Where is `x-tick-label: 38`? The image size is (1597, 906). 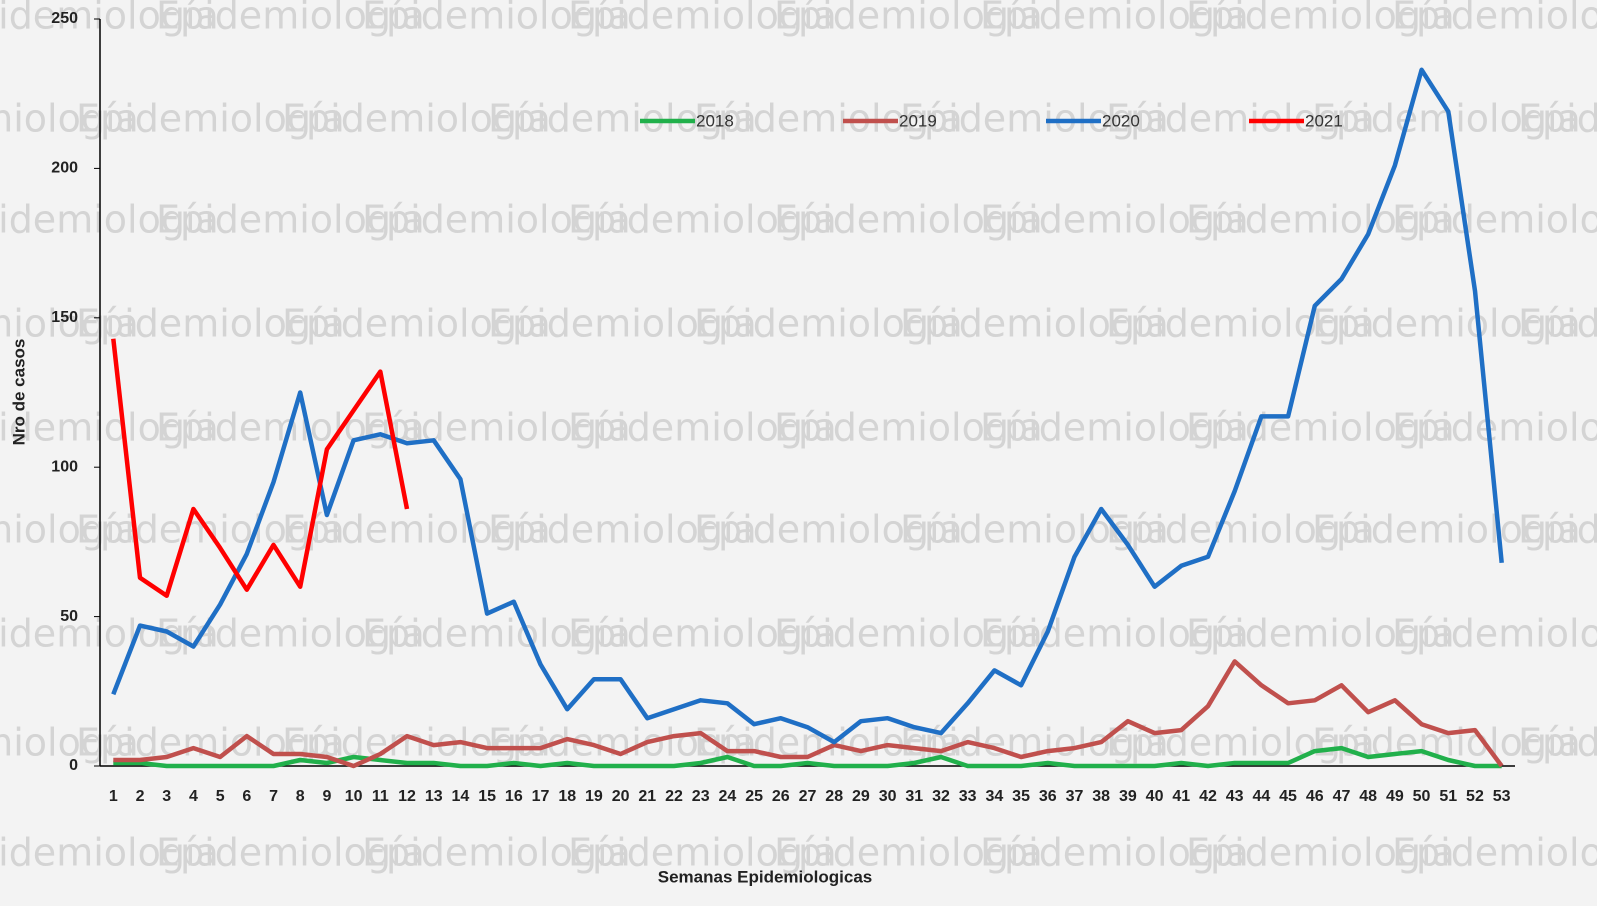
x-tick-label: 38 is located at coordinates (1101, 796).